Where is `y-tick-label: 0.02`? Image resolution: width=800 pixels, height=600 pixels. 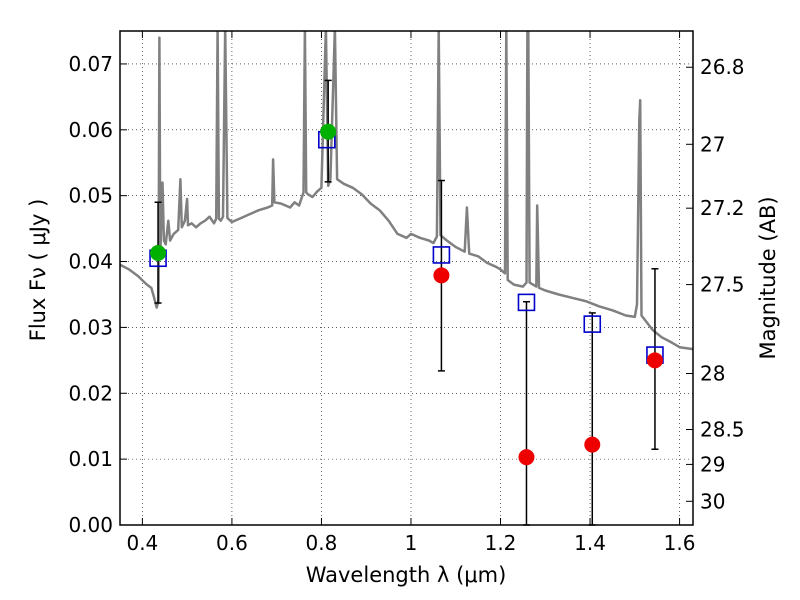 y-tick-label: 0.02 is located at coordinates (90, 393).